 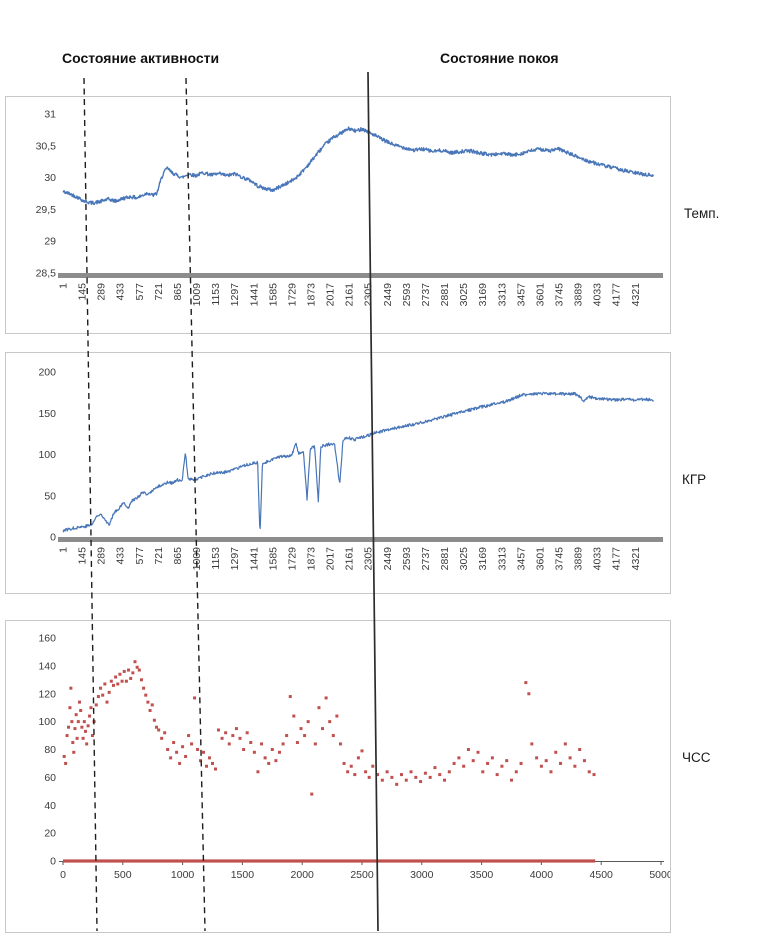 I want to click on svg-text: 3025, so click(x=464, y=295).